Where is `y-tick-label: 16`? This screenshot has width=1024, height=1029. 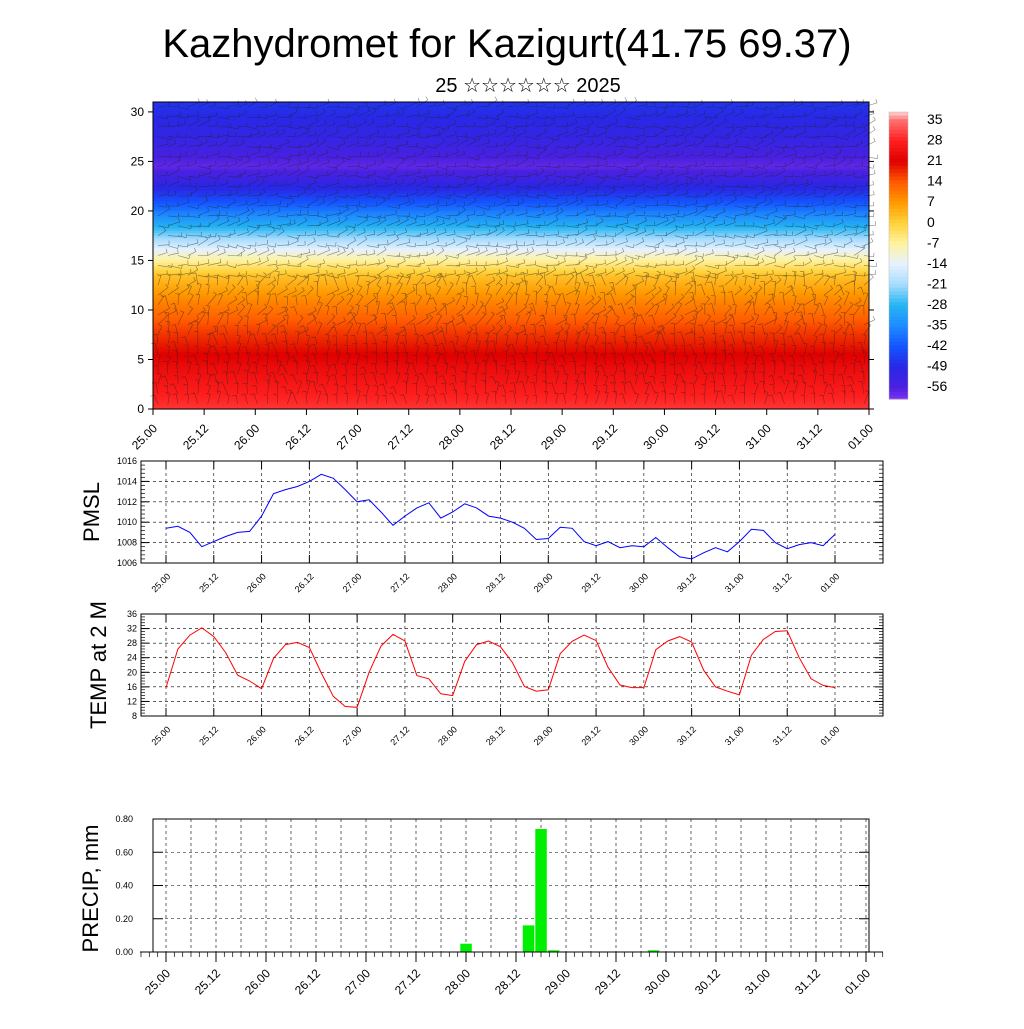 y-tick-label: 16 is located at coordinates (132, 687).